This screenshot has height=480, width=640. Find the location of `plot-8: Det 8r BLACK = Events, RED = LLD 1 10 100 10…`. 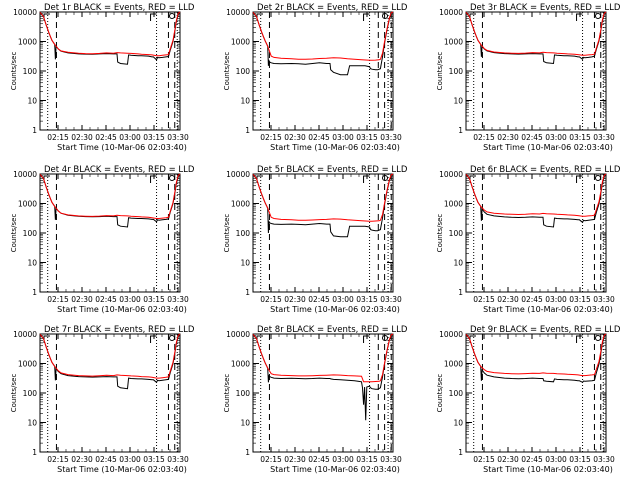

plot-8: Det 8r BLACK = Events, RED = LLD 1 10 100 10… is located at coordinates (315, 399).